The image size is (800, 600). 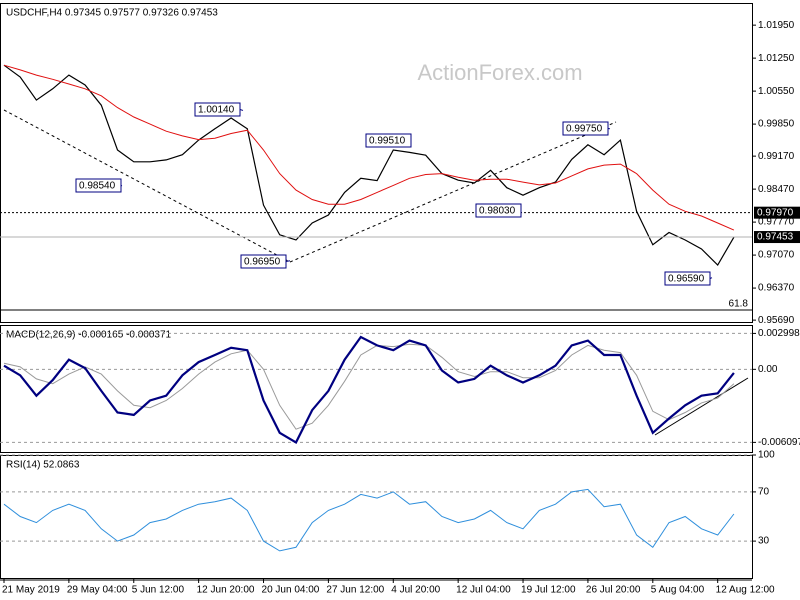 What do you see at coordinates (776, 124) in the screenshot?
I see `y-tick-label: 0.99850` at bounding box center [776, 124].